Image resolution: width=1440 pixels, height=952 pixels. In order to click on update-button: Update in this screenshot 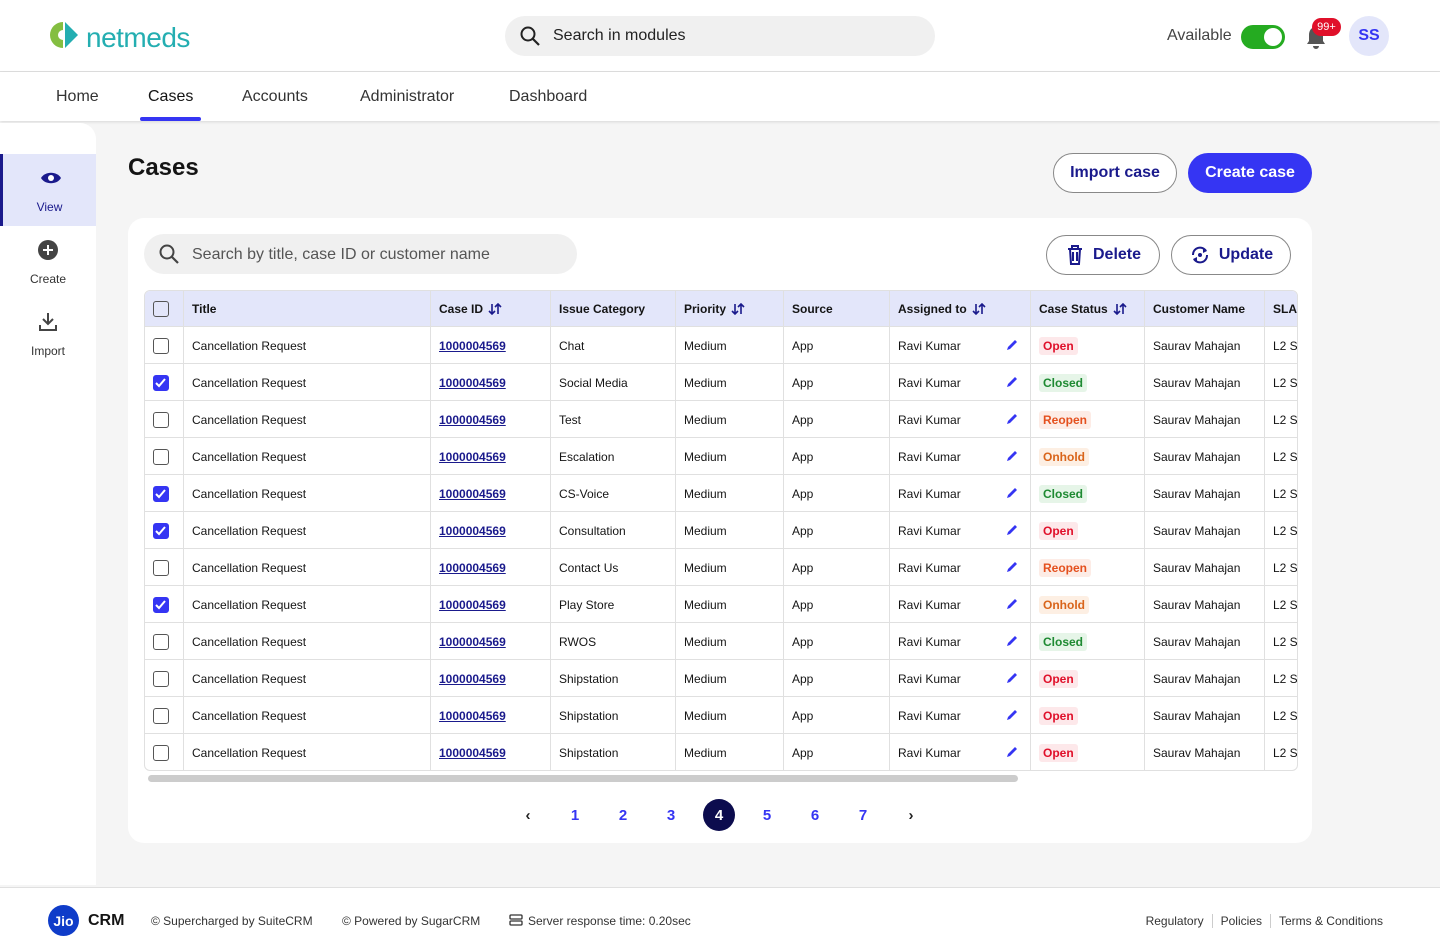, I will do `click(1231, 255)`.